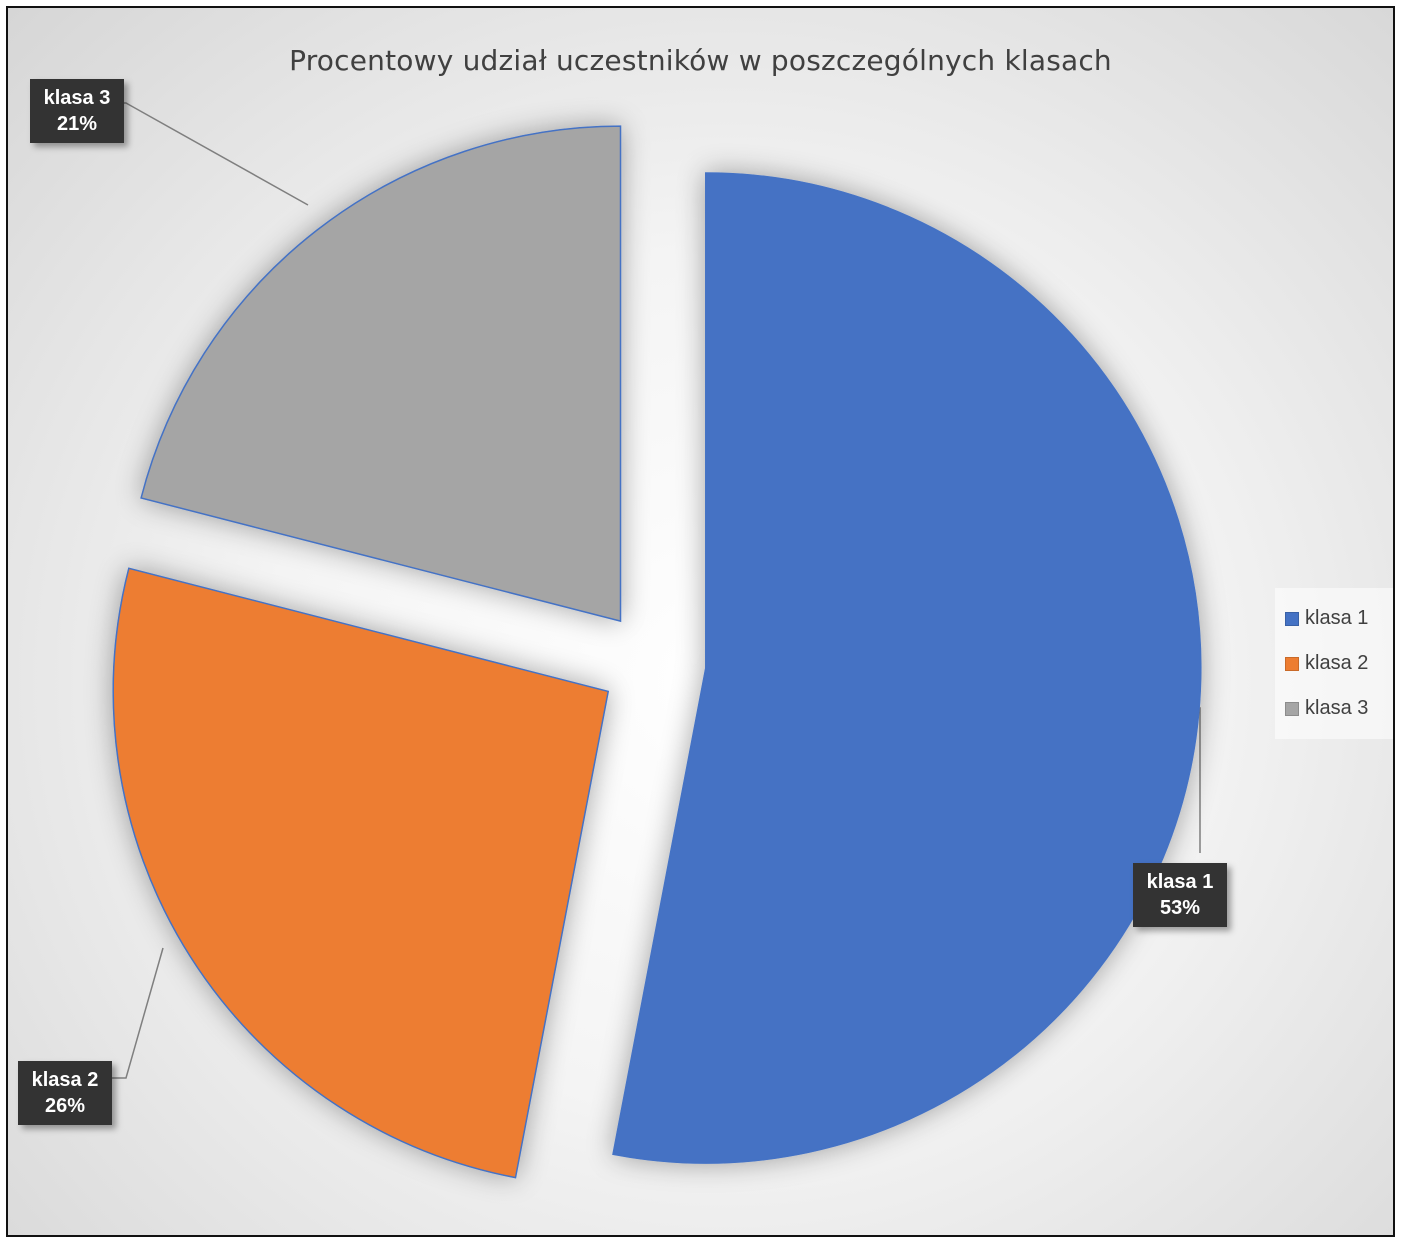 The image size is (1403, 1239). What do you see at coordinates (1180, 908) in the screenshot?
I see `data-label-percent: 53%` at bounding box center [1180, 908].